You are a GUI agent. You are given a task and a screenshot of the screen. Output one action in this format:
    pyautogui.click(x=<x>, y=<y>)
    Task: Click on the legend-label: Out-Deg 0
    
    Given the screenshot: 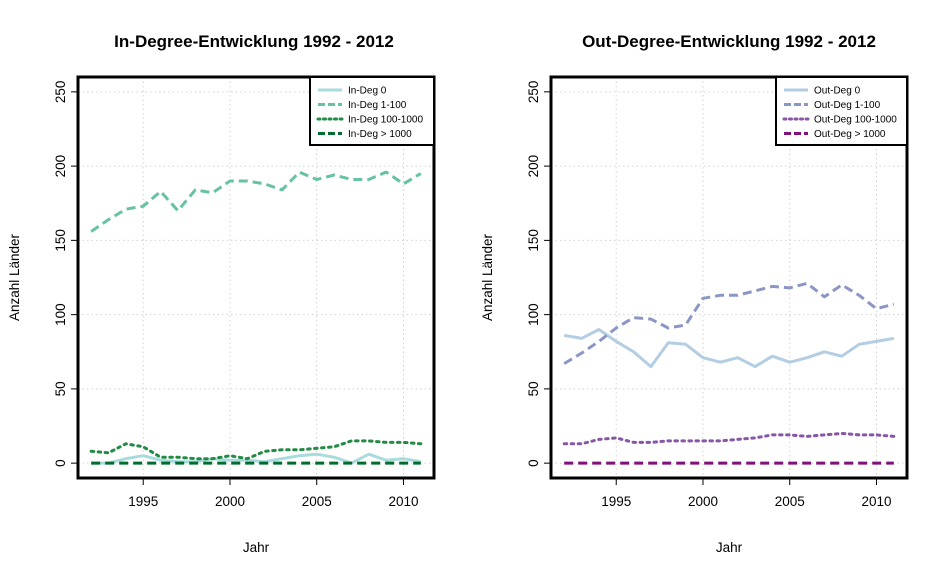 What is the action you would take?
    pyautogui.click(x=837, y=91)
    